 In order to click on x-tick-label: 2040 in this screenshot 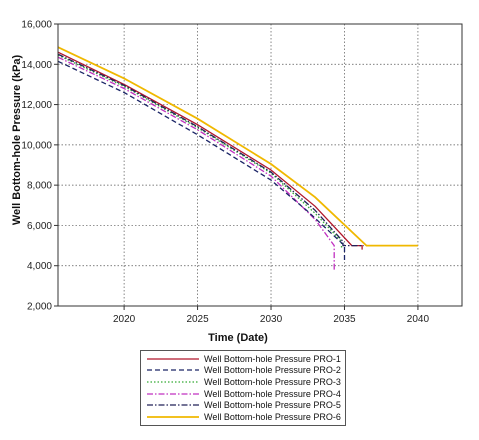, I will do `click(418, 319)`.